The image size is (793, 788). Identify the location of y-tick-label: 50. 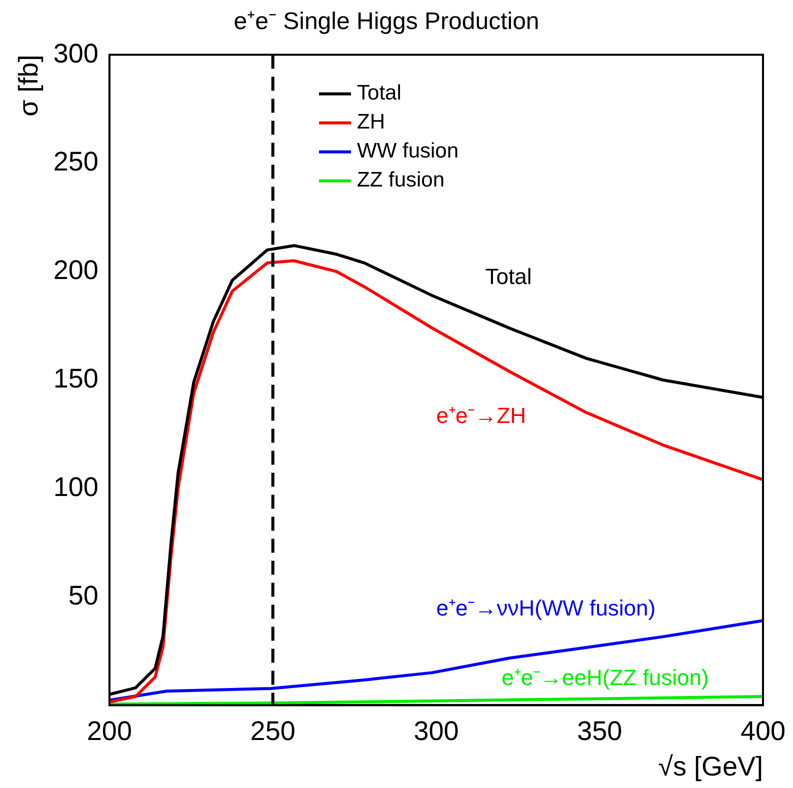
(83, 595).